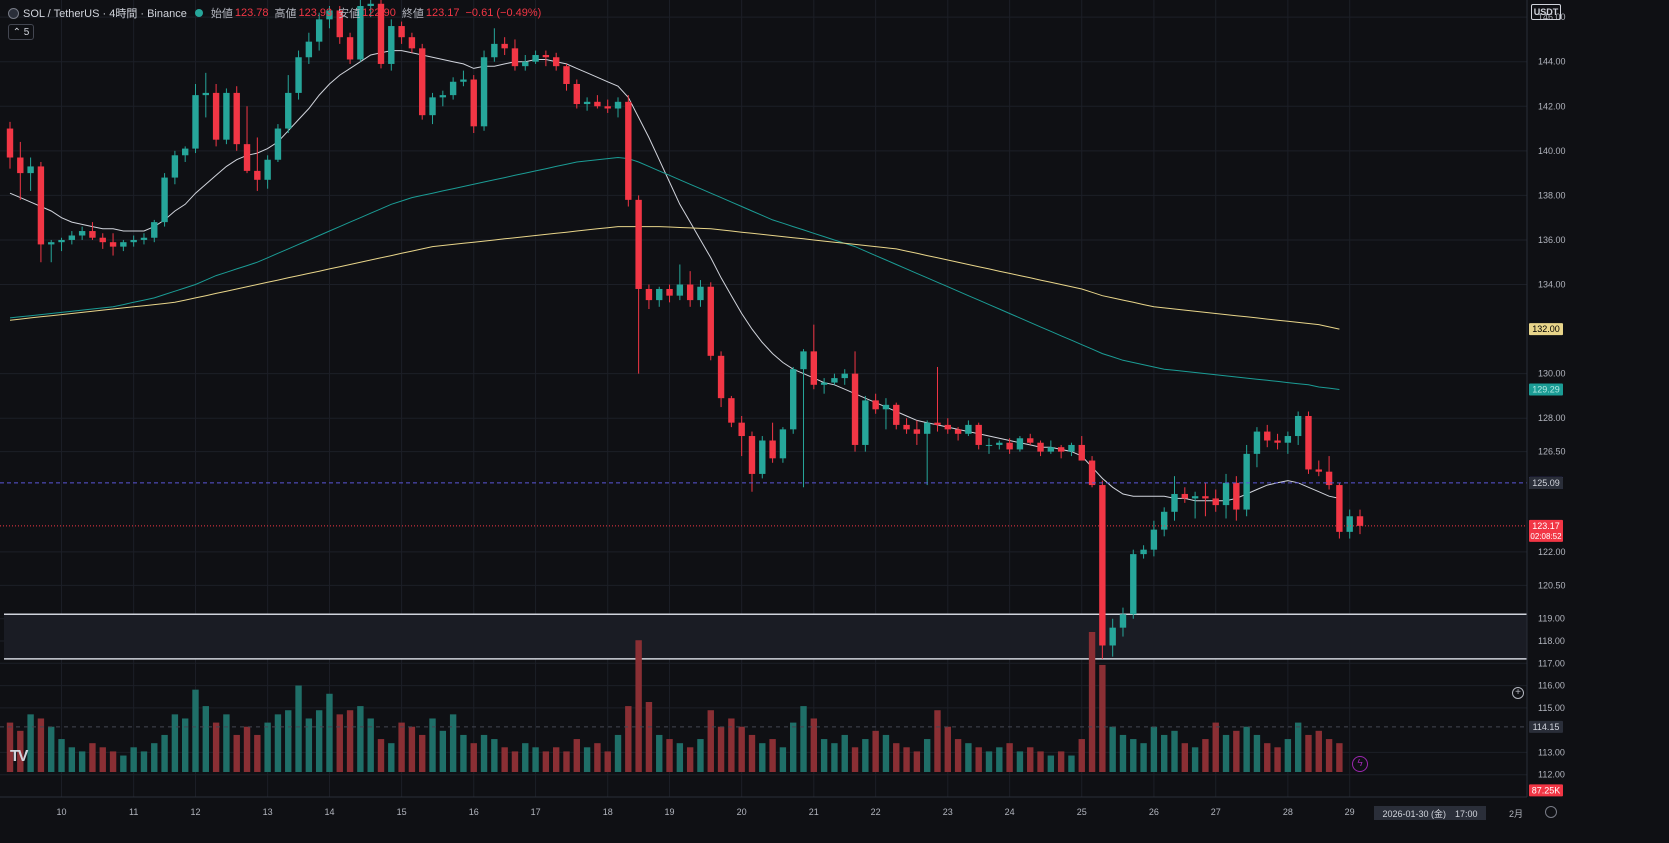 This screenshot has width=1669, height=843. Describe the element at coordinates (21, 32) in the screenshot. I see `collapse-indicators-button: ⌃ 5` at that location.